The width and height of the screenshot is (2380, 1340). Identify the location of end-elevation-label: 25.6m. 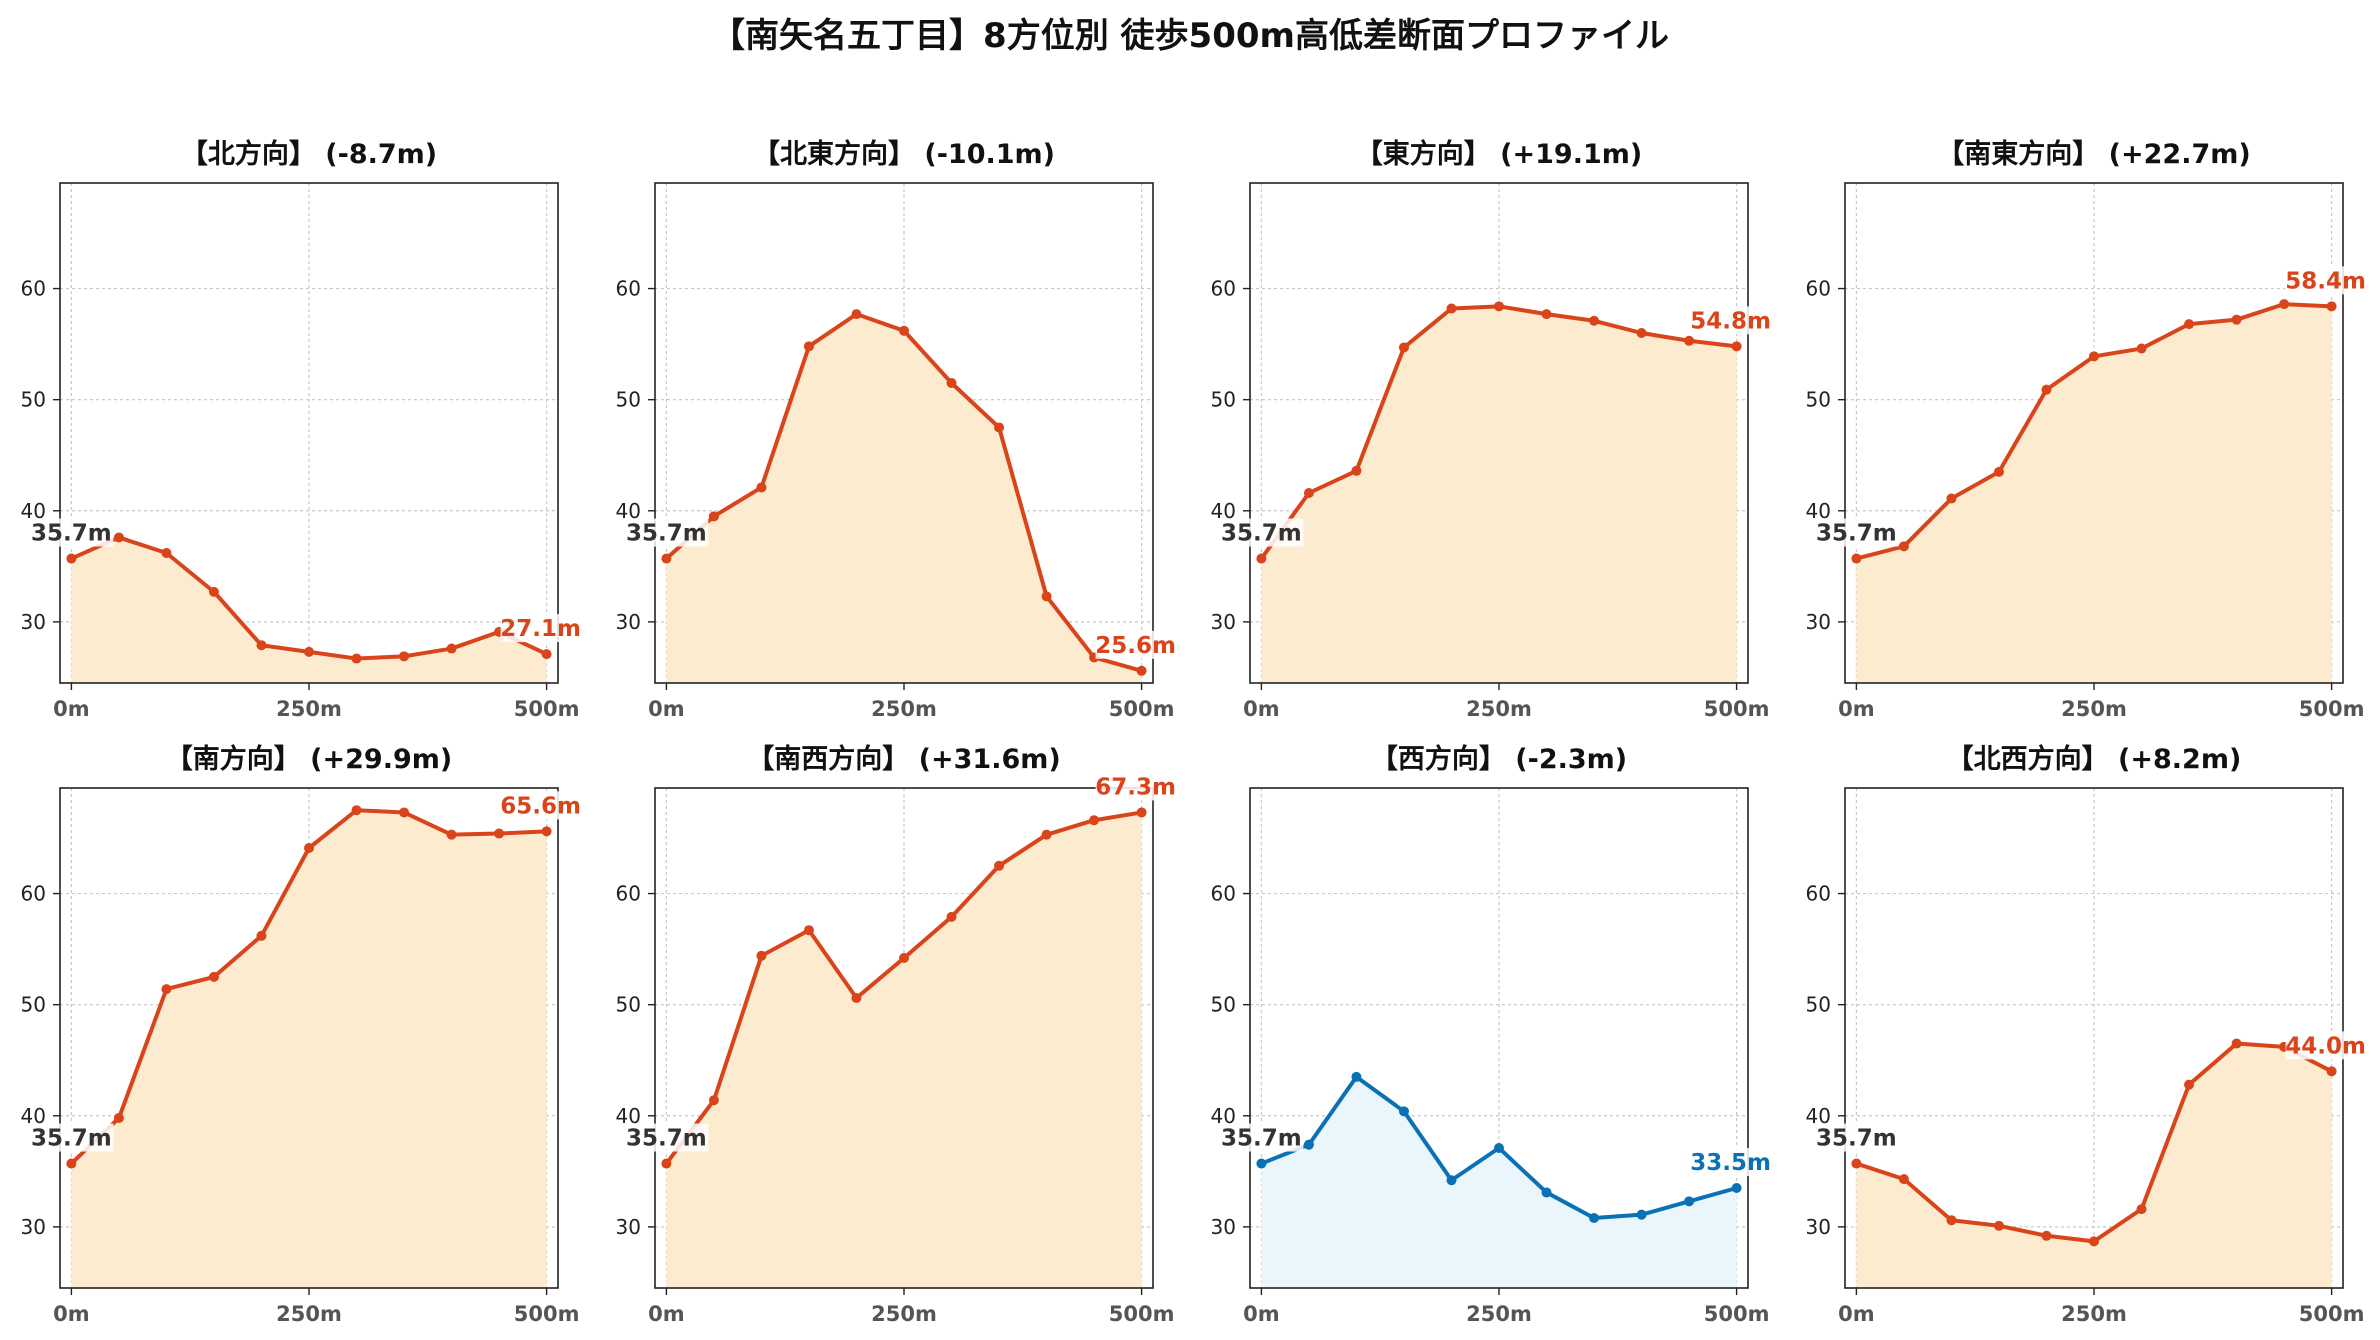
(1135, 646).